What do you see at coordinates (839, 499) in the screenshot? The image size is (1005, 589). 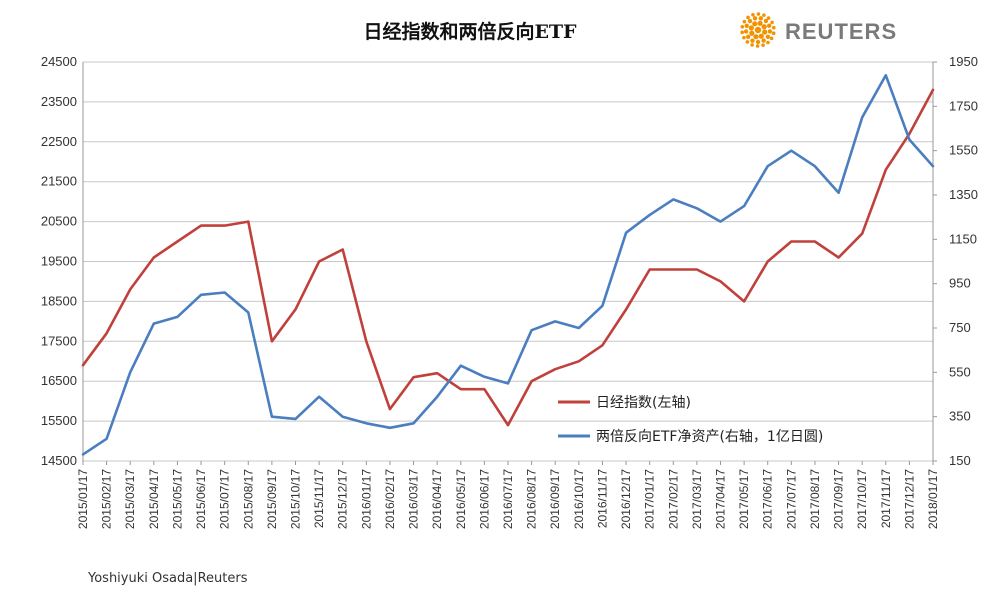 I see `x-tick-label: 2017/09/17` at bounding box center [839, 499].